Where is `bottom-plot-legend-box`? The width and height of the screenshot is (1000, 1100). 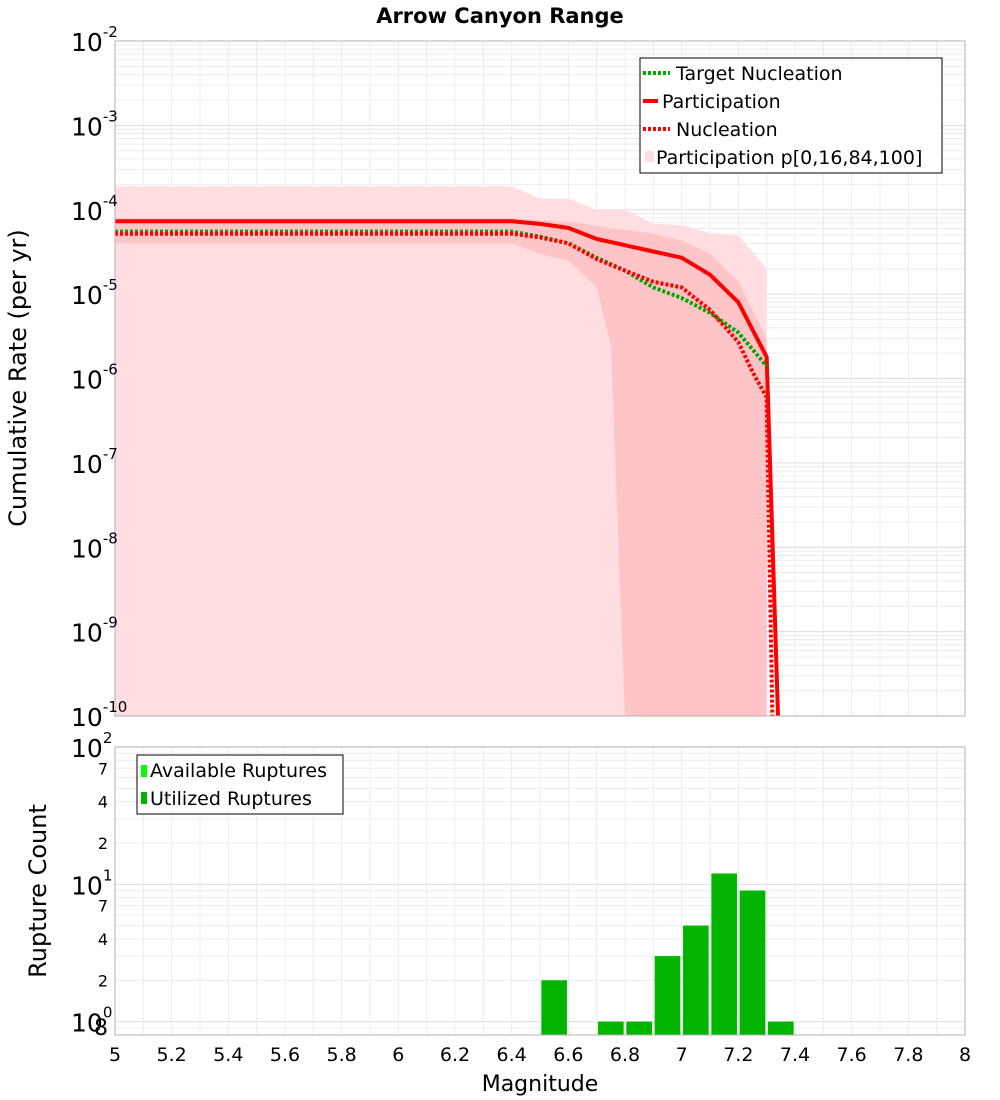
bottom-plot-legend-box is located at coordinates (240, 784).